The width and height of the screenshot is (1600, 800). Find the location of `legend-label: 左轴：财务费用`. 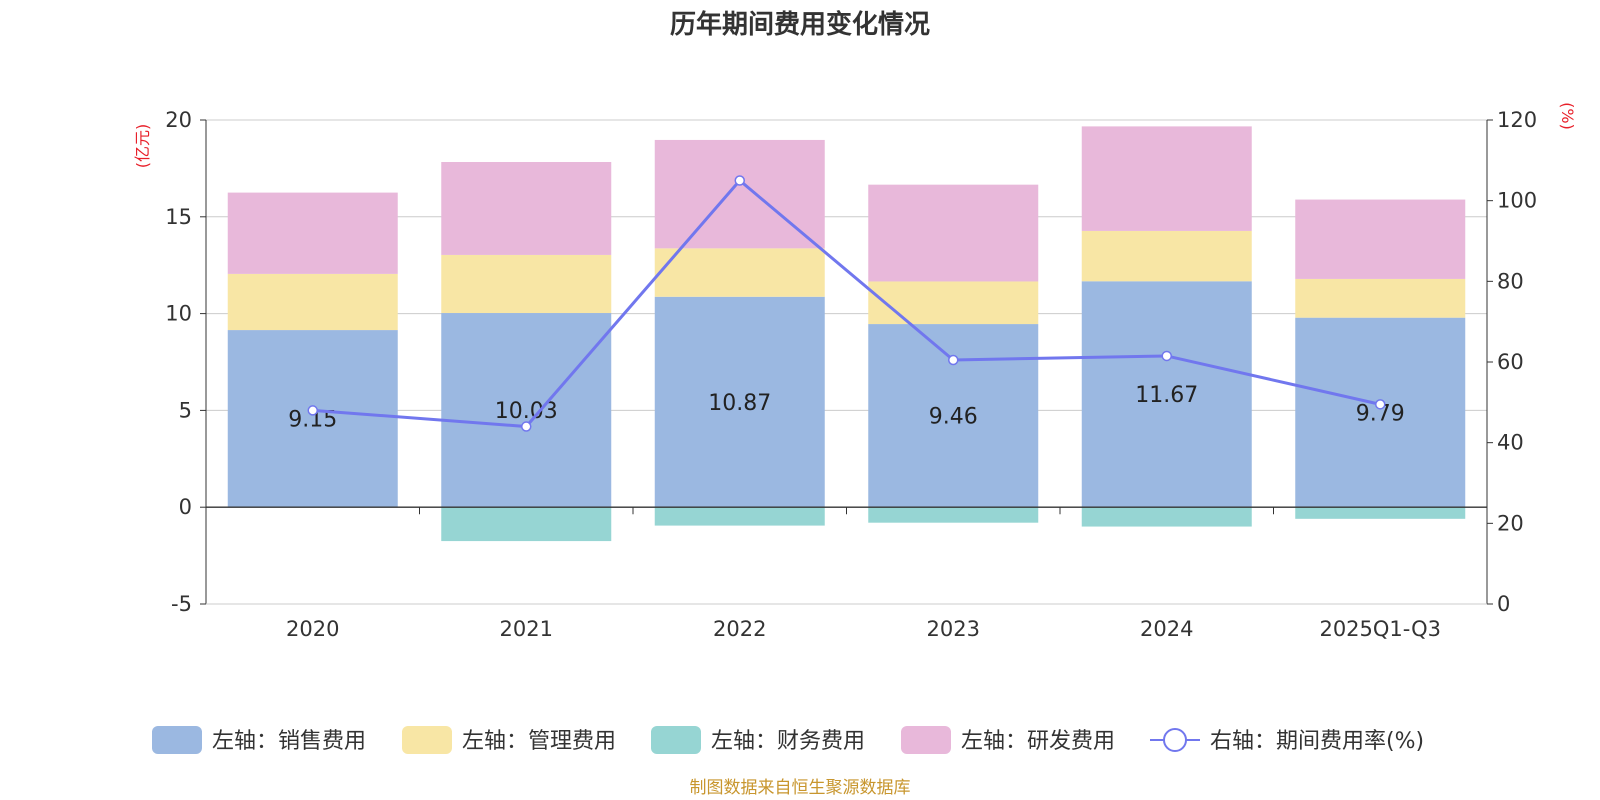

legend-label: 左轴：财务费用 is located at coordinates (788, 741).